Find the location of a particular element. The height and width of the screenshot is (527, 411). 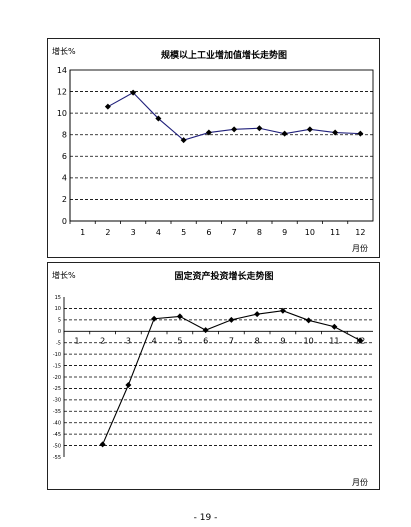

y-tick-label: -50 is located at coordinates (57, 446).